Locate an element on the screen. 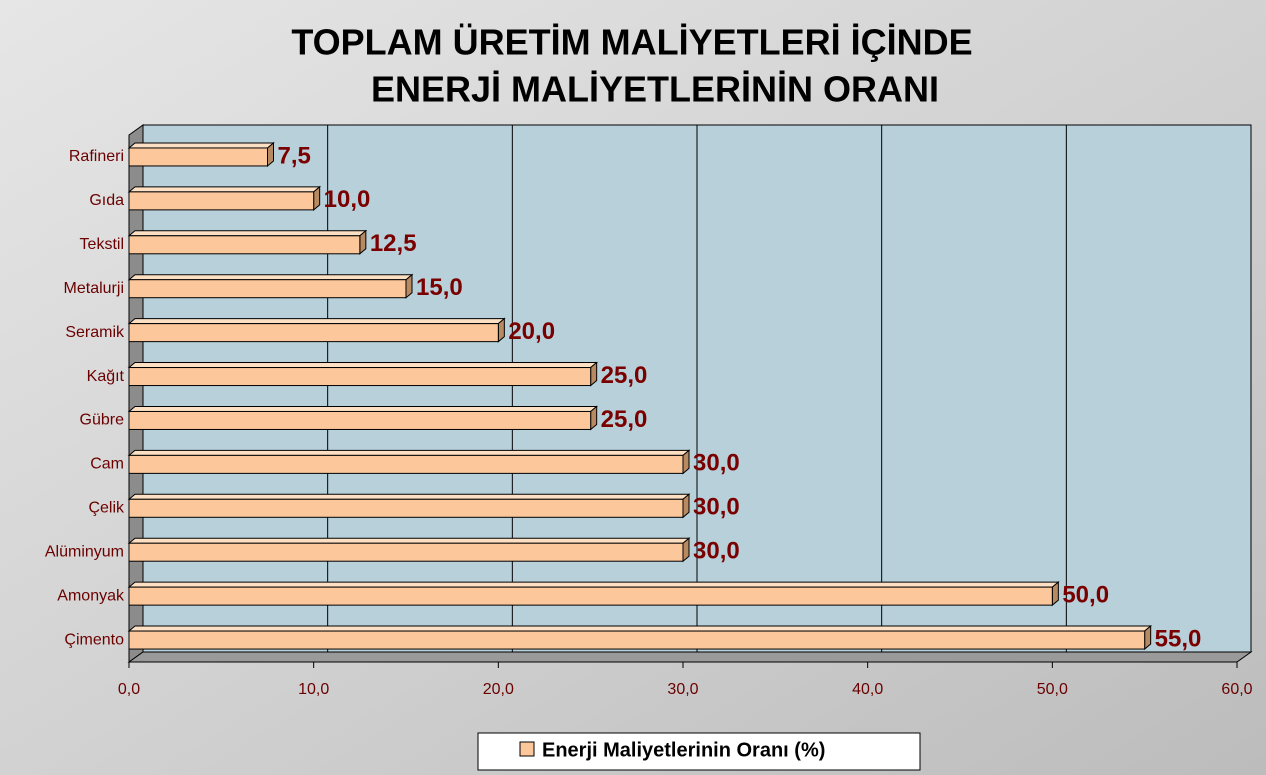  x-tick-label: 30,0 is located at coordinates (682, 689).